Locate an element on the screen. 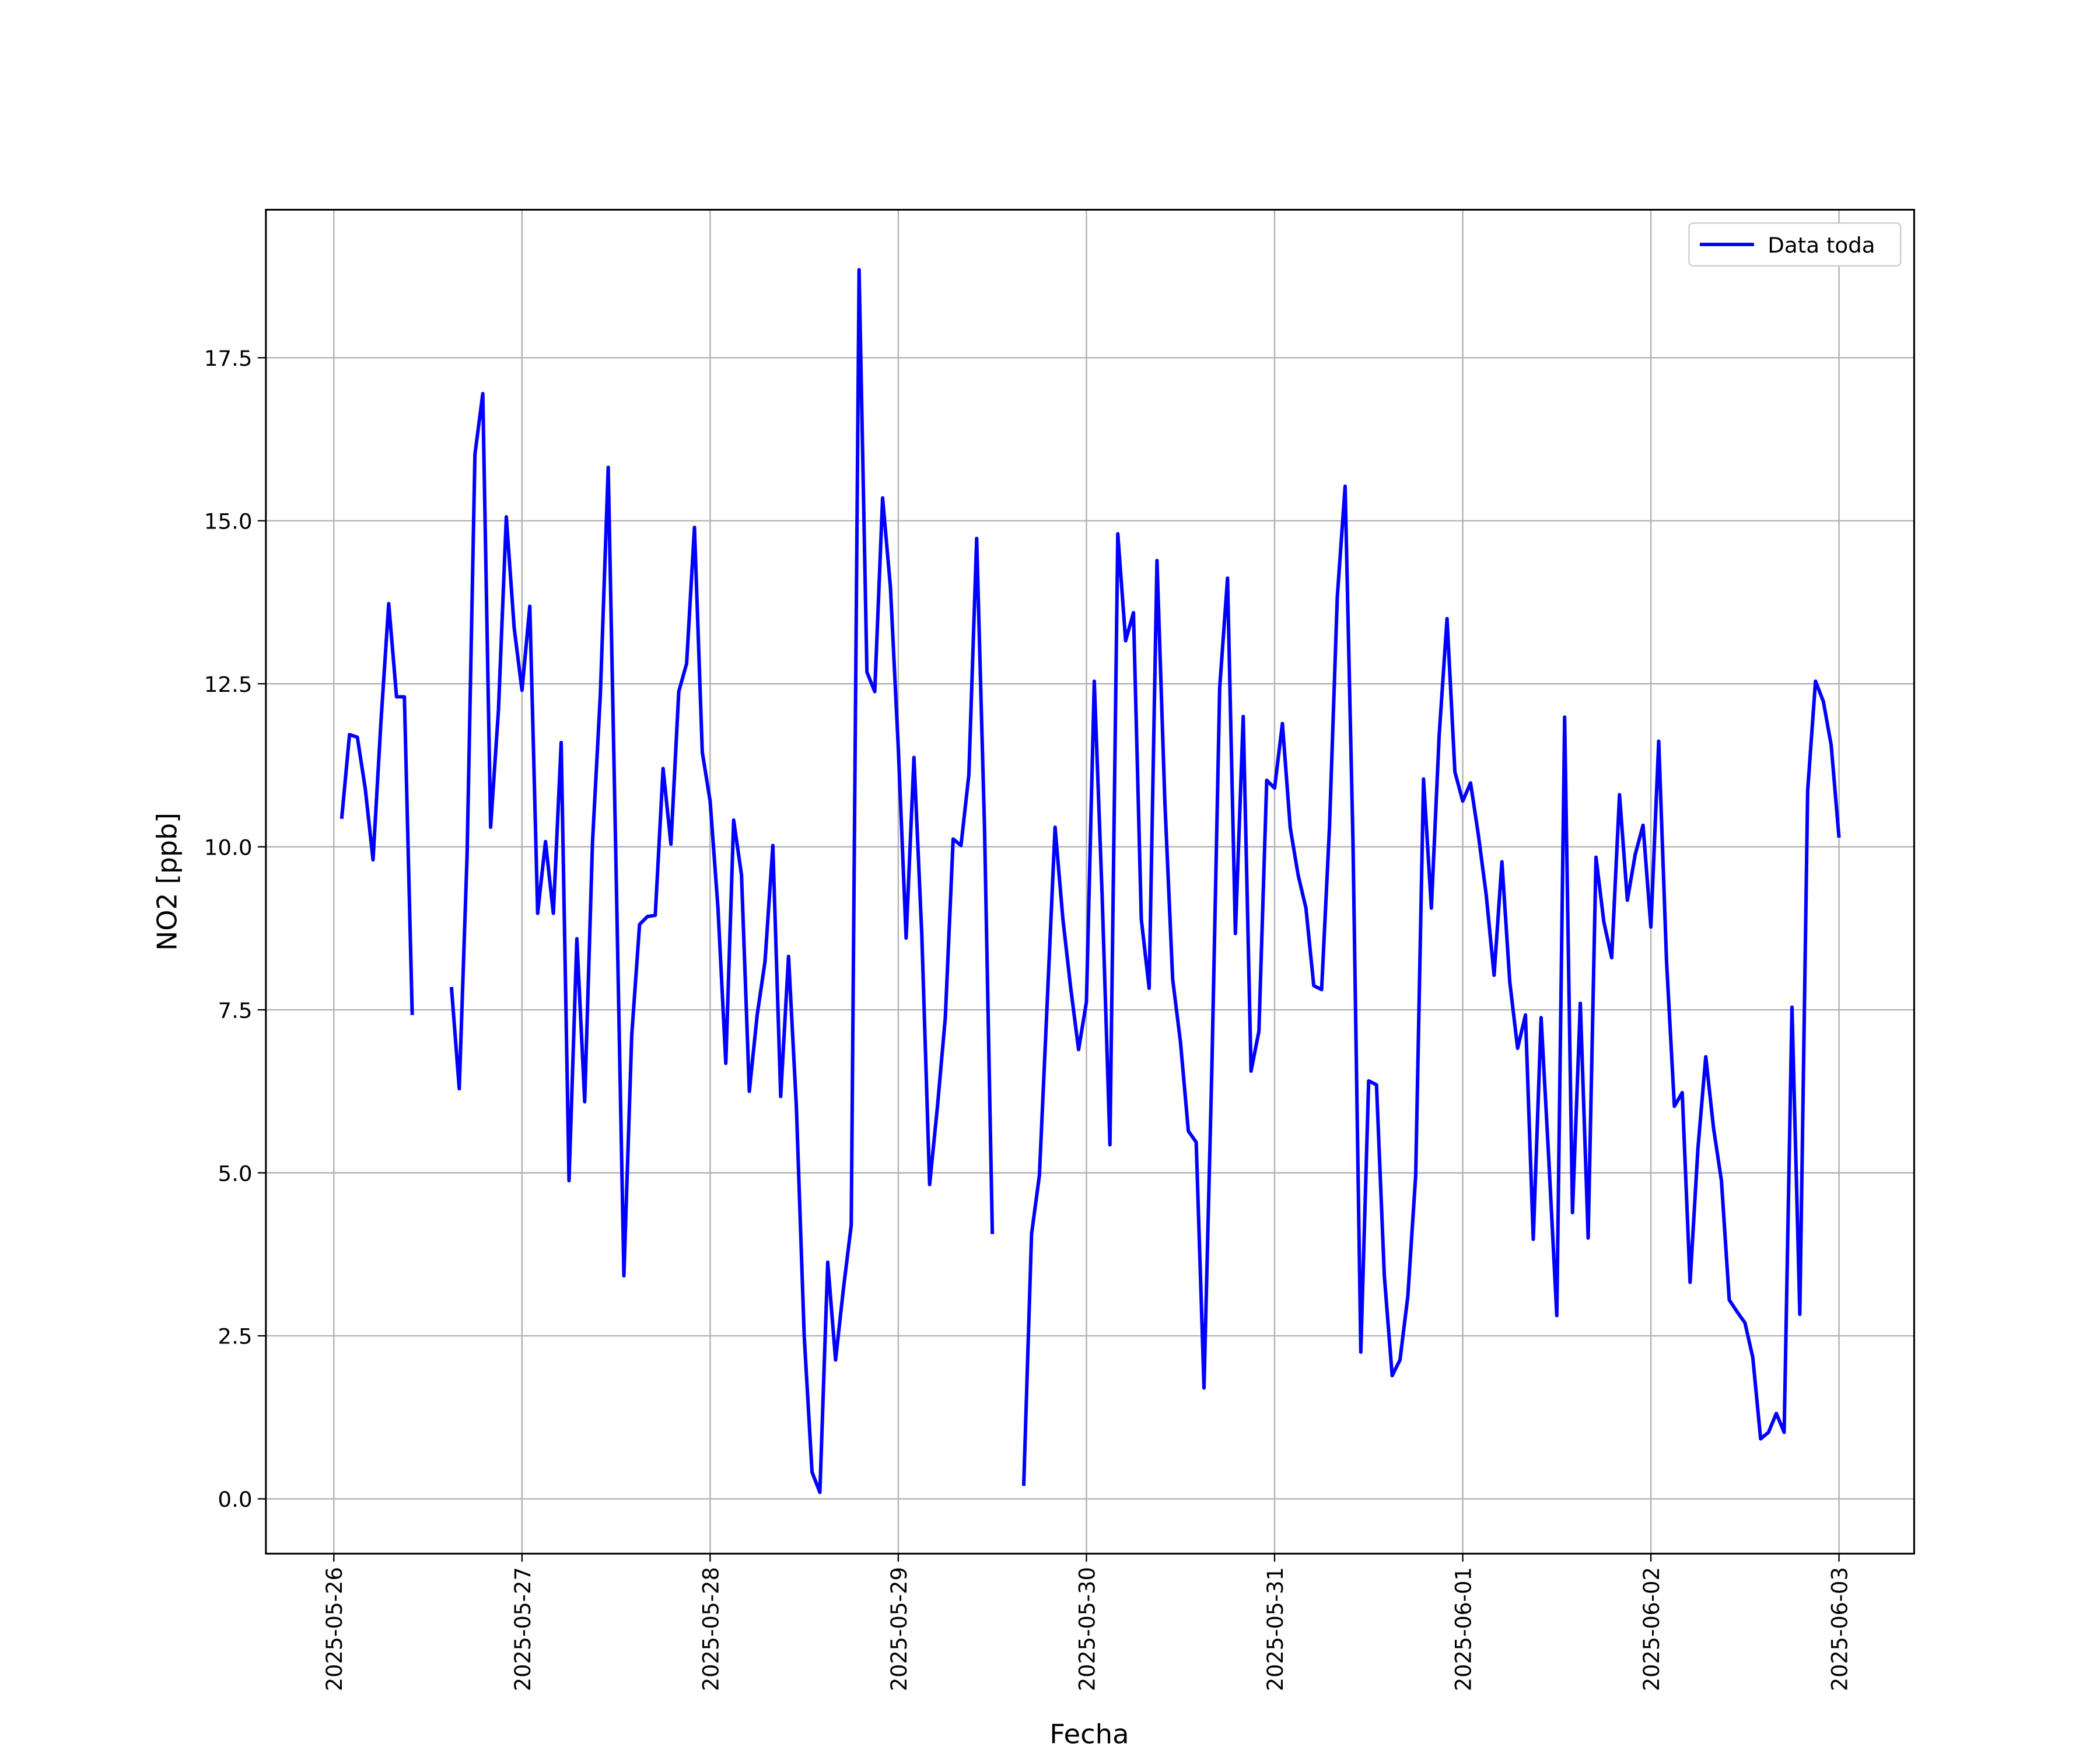  y-tick-label: 7.5 is located at coordinates (235, 1010).